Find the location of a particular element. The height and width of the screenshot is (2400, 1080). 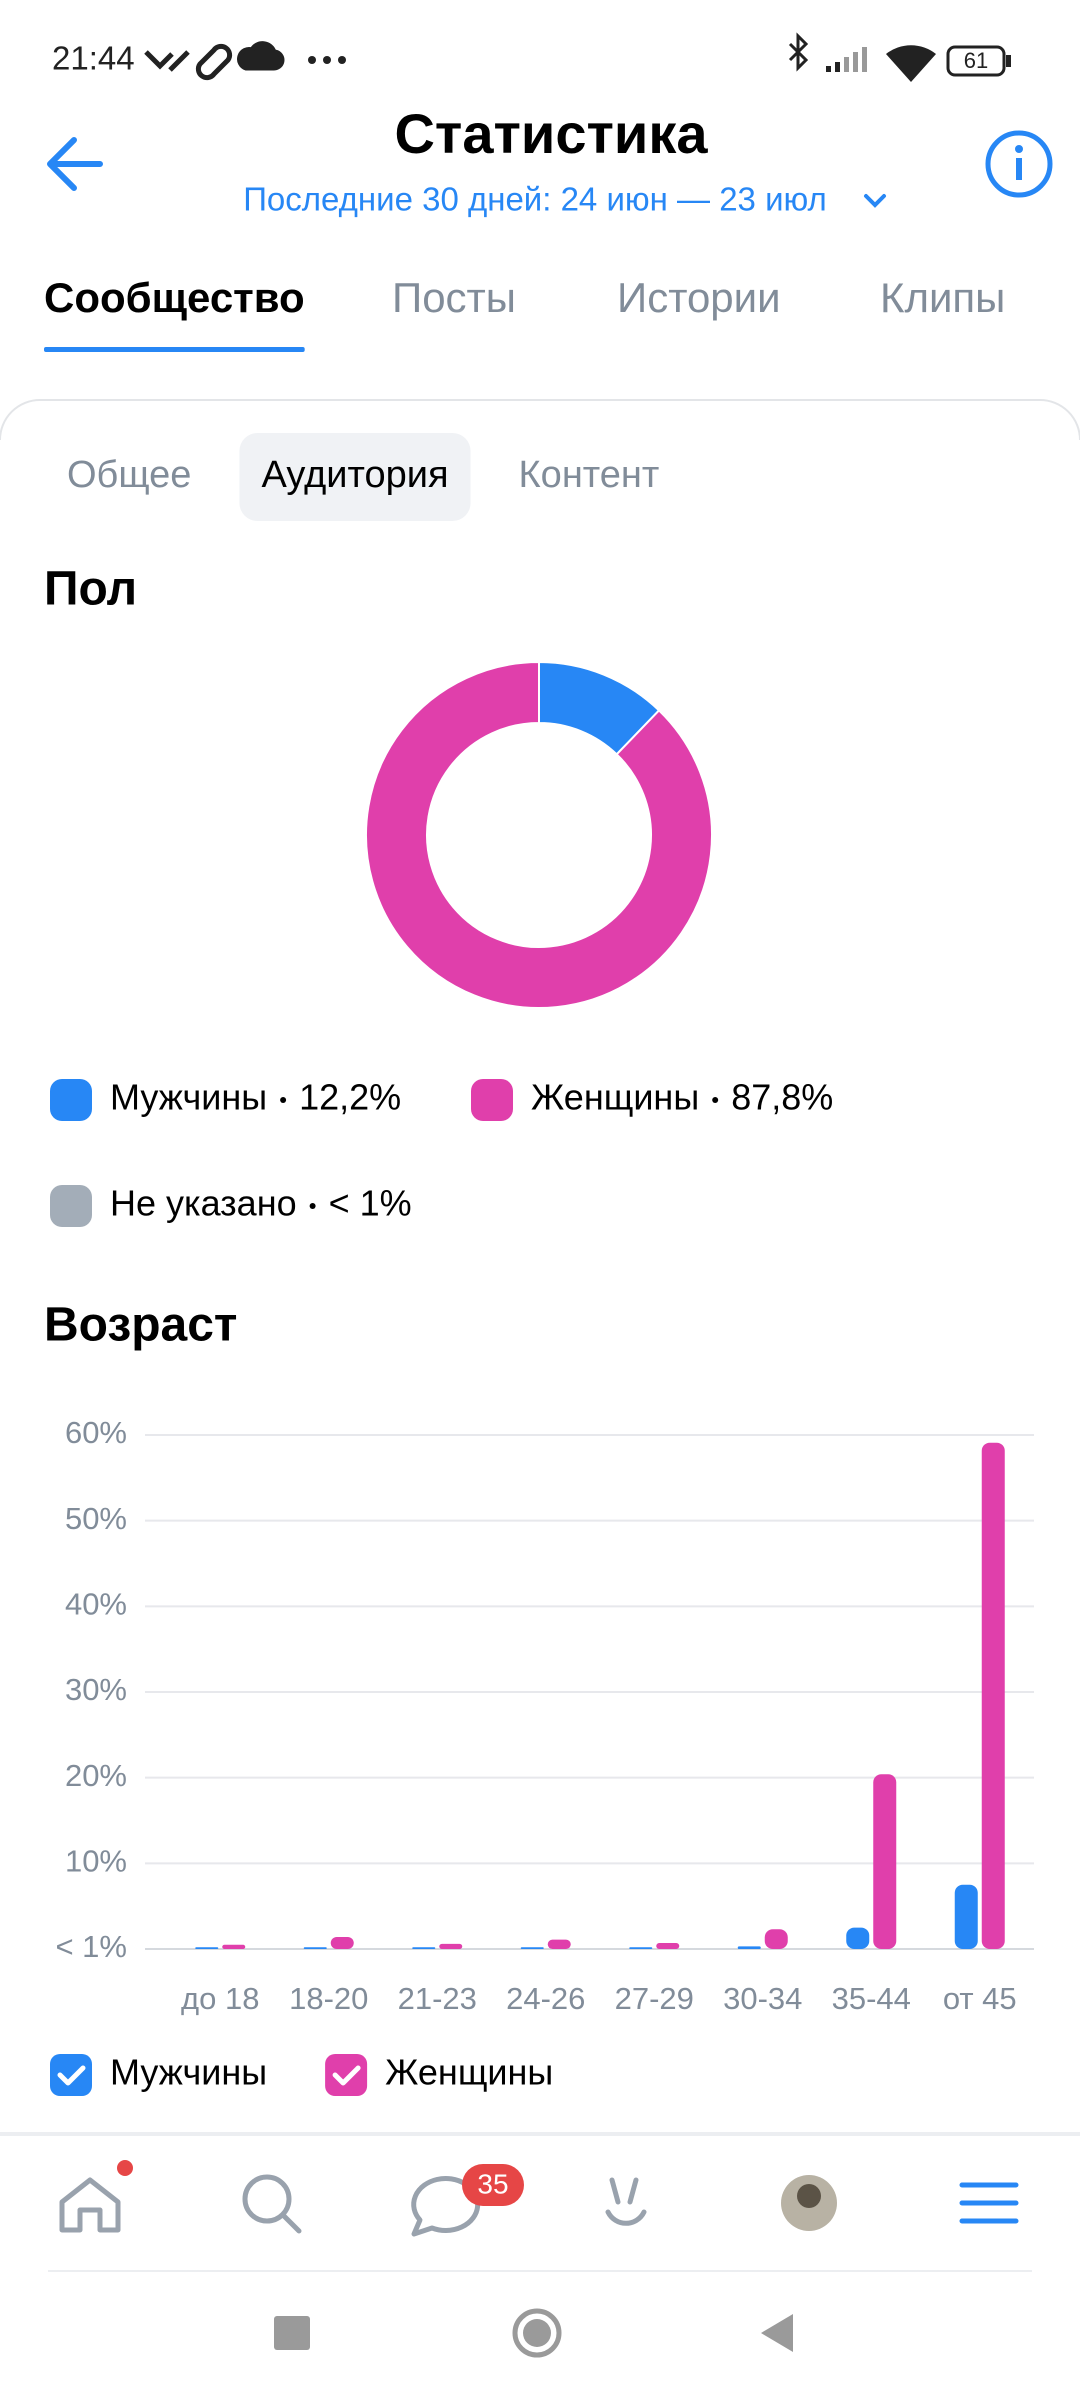

system-home-dot is located at coordinates (537, 2333).